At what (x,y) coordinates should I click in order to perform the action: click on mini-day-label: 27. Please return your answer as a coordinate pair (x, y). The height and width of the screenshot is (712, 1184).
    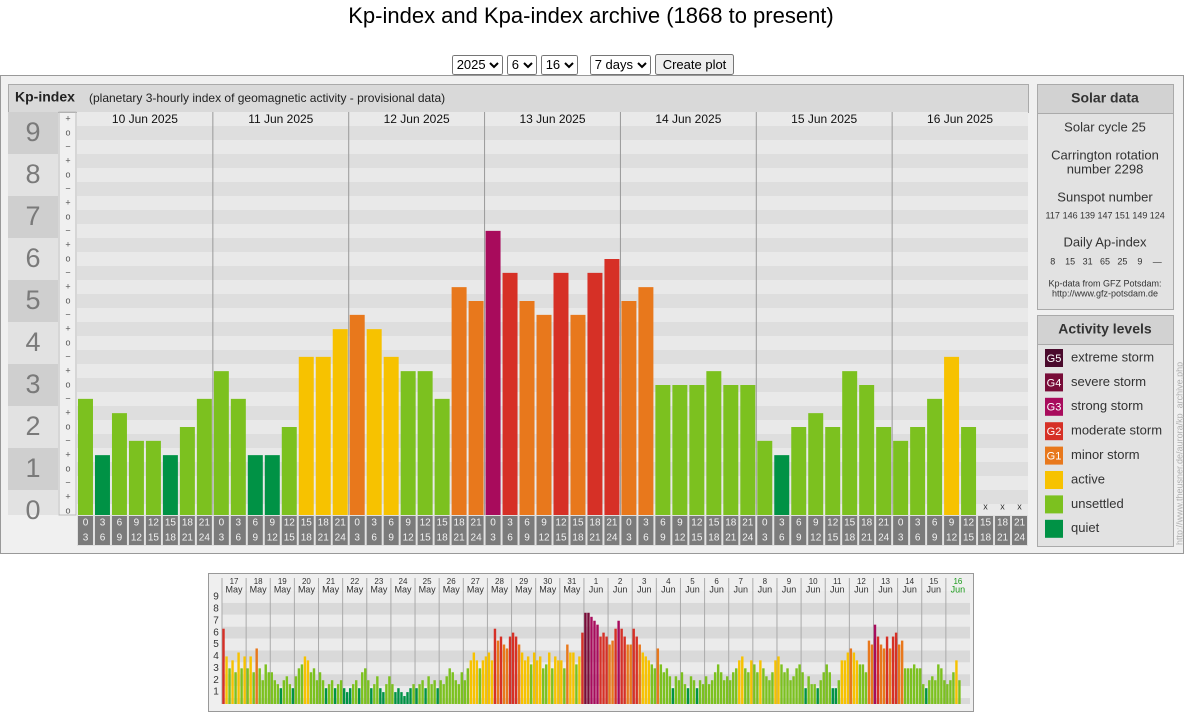
    Looking at the image, I should click on (475, 581).